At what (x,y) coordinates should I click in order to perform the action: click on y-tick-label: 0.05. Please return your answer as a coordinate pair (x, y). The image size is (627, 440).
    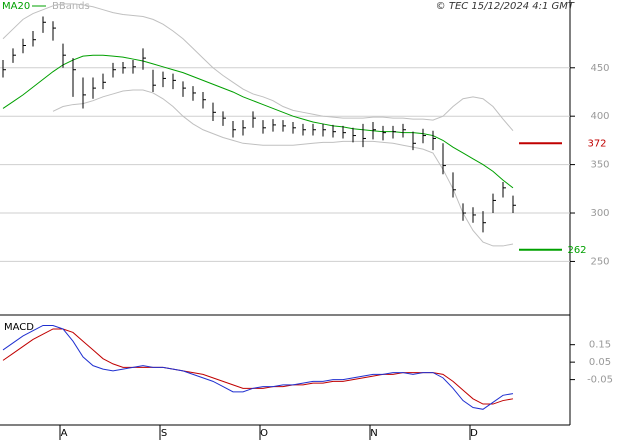
    Looking at the image, I should click on (600, 362).